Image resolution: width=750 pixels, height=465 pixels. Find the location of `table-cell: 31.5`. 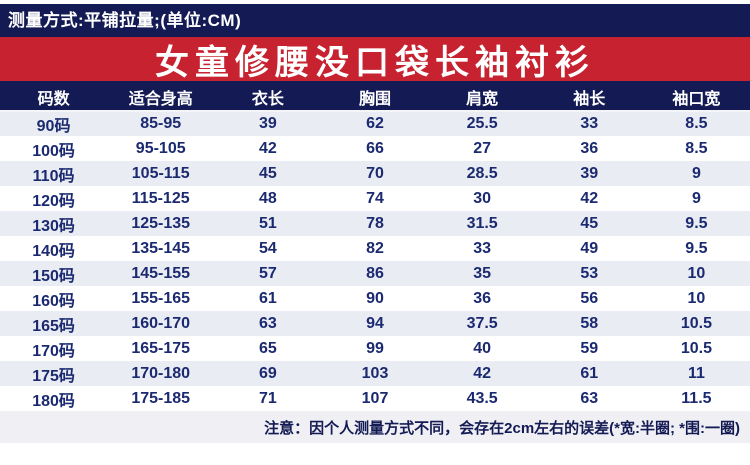

table-cell: 31.5 is located at coordinates (482, 223).